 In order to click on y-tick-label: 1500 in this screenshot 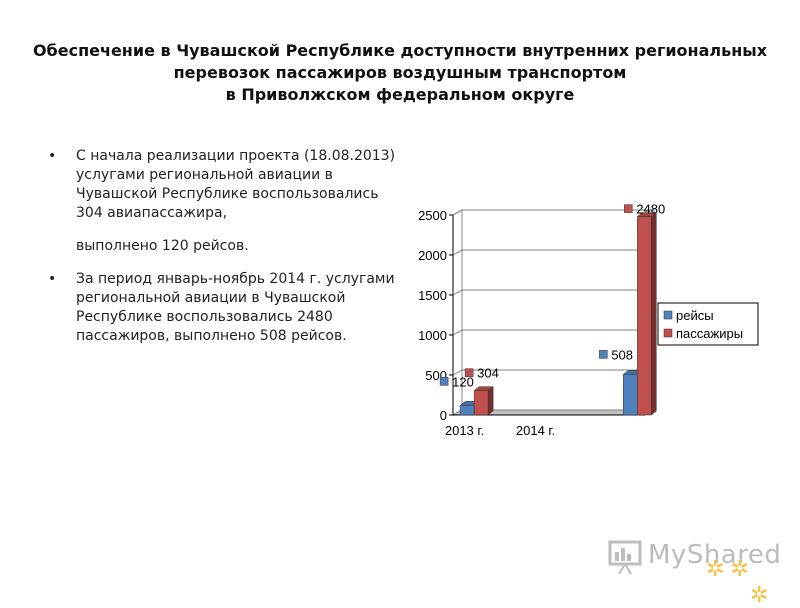, I will do `click(432, 295)`.